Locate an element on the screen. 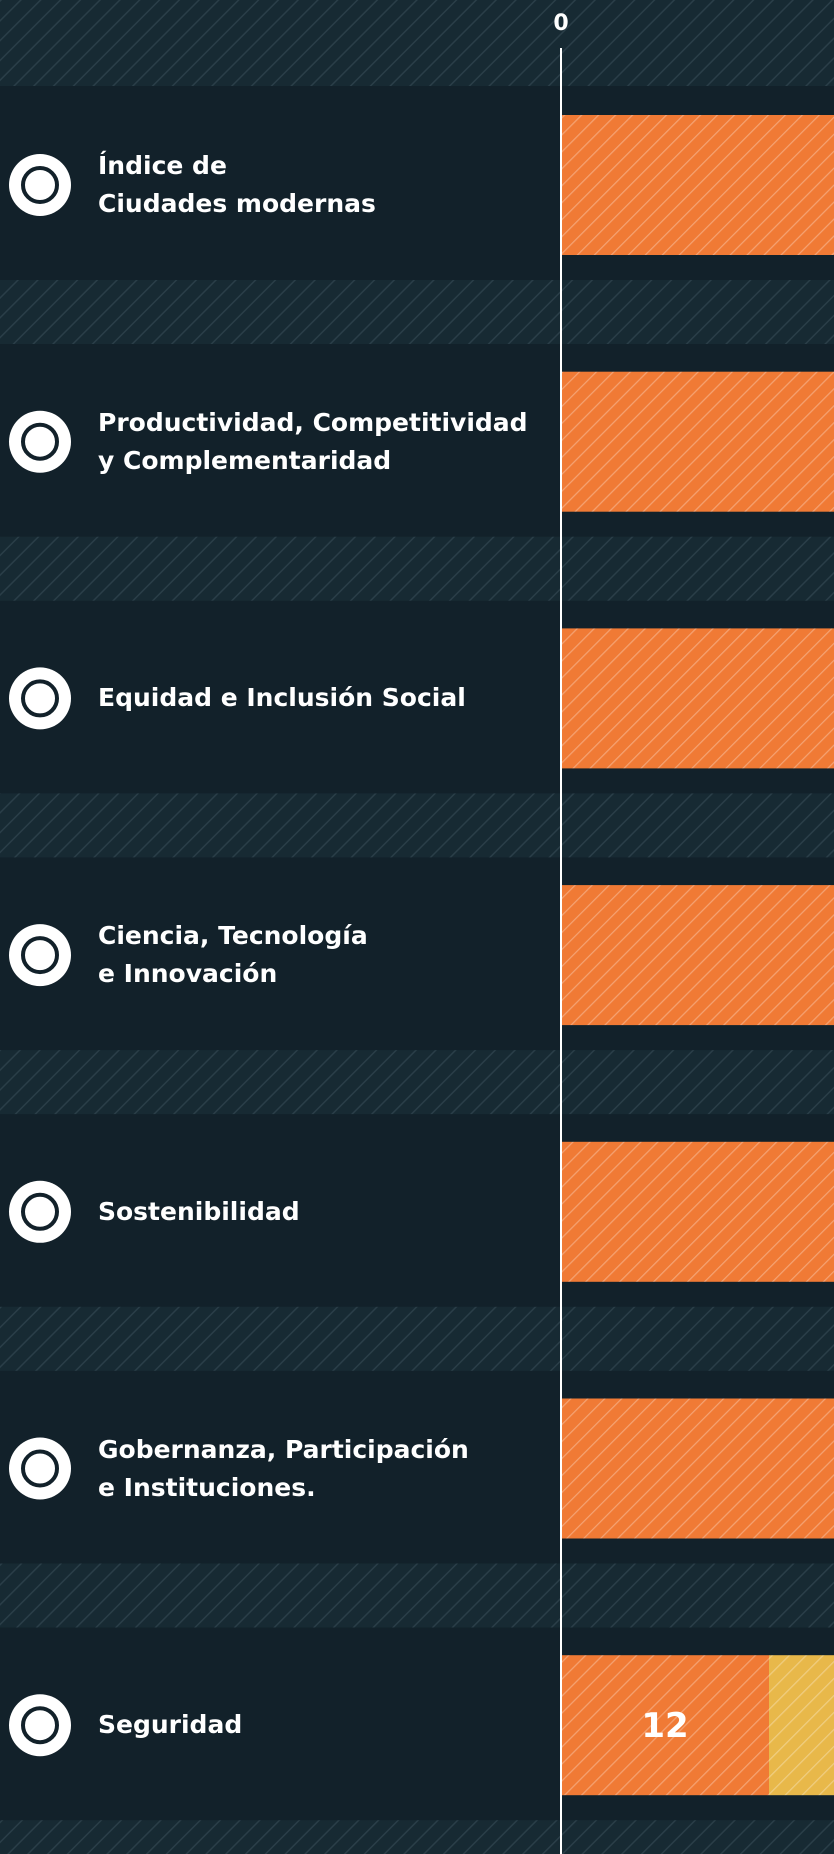 The image size is (834, 1854). category-label: Seguridad is located at coordinates (170, 1725).